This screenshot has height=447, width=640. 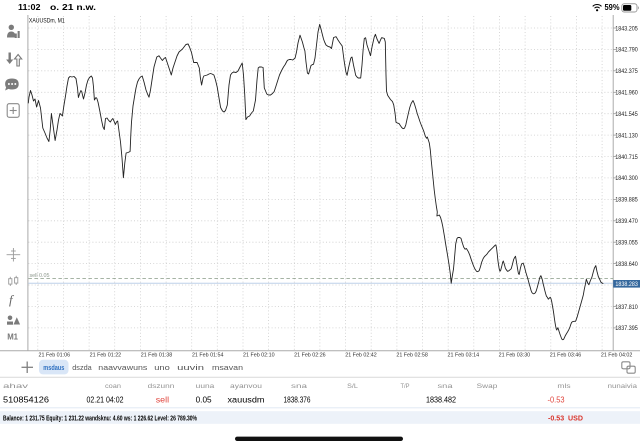 What do you see at coordinates (12, 299) in the screenshot?
I see `svg-text: f` at bounding box center [12, 299].